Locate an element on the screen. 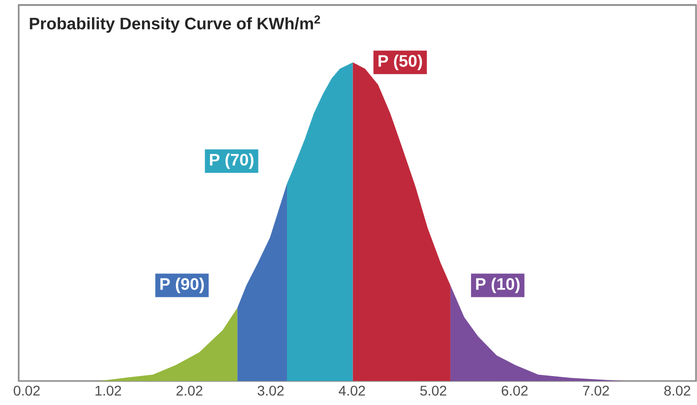 Image resolution: width=697 pixels, height=405 pixels. x-tick-label: 2.02 is located at coordinates (189, 391).